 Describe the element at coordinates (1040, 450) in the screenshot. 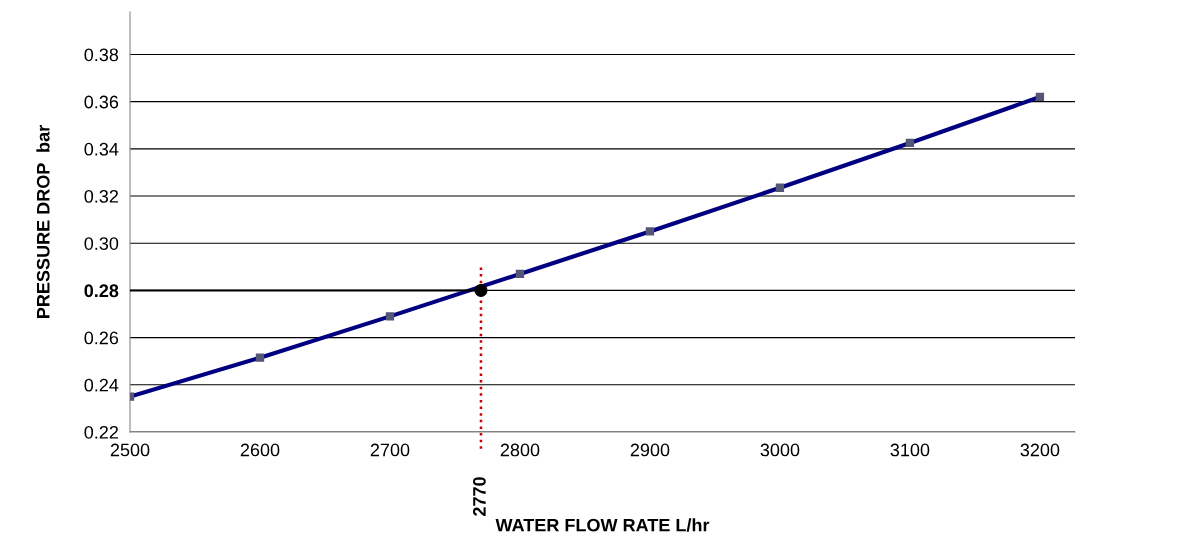

I see `x-tick-label: 3200` at that location.